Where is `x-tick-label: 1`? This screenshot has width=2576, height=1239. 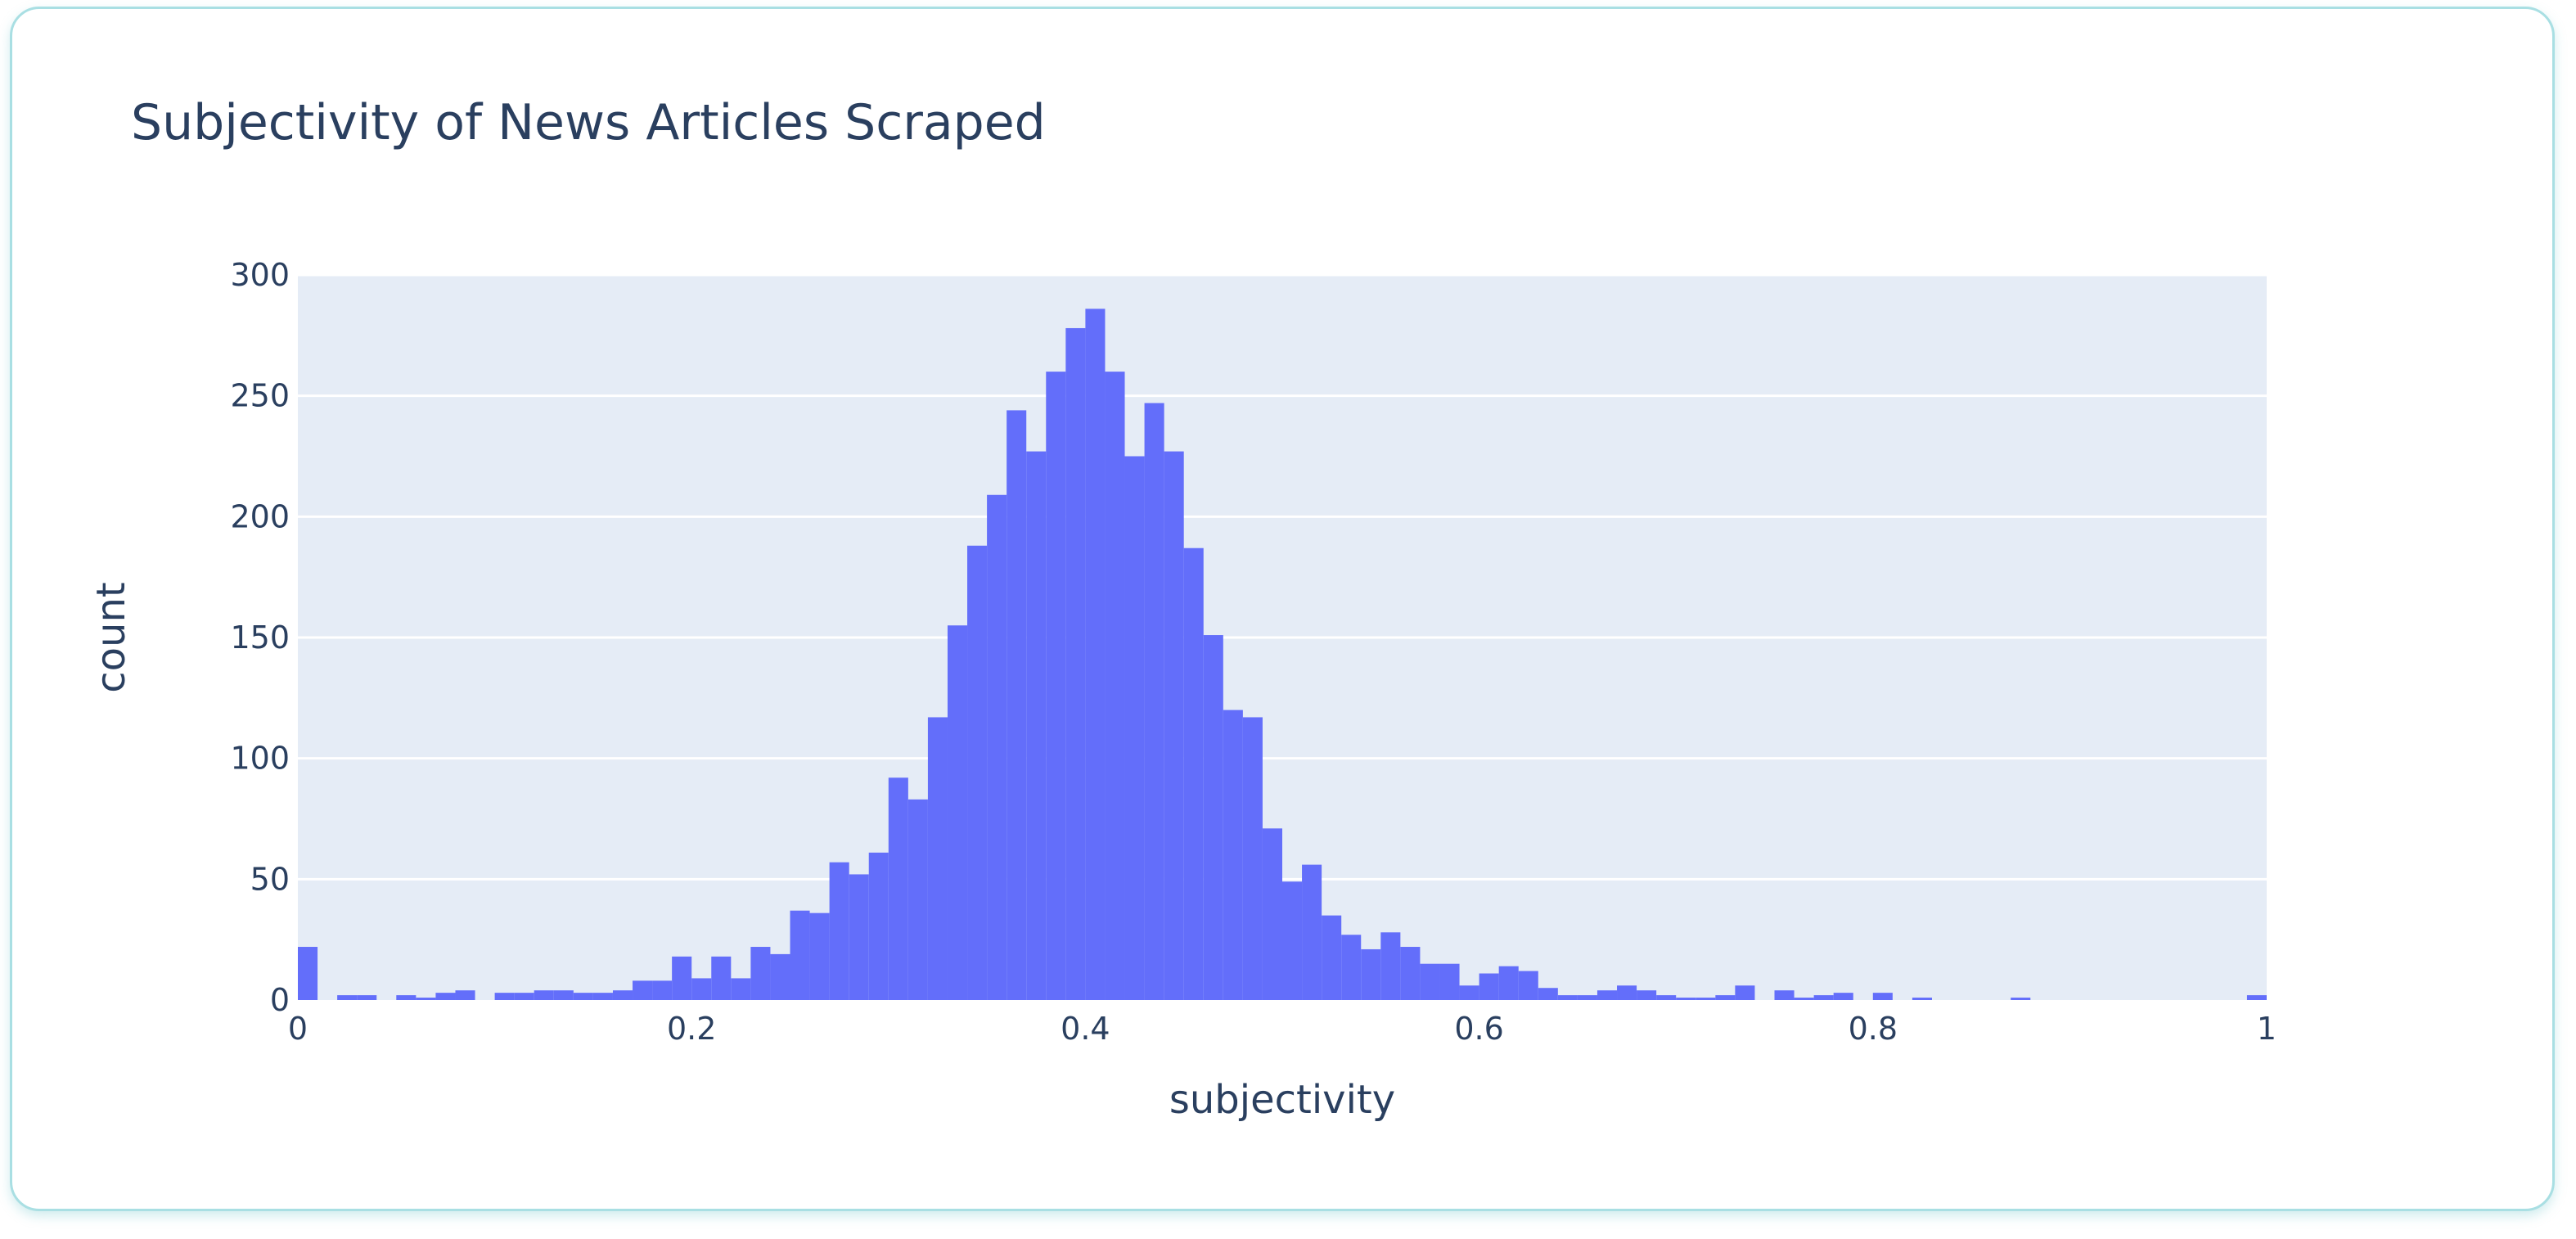
x-tick-label: 1 is located at coordinates (2267, 1029).